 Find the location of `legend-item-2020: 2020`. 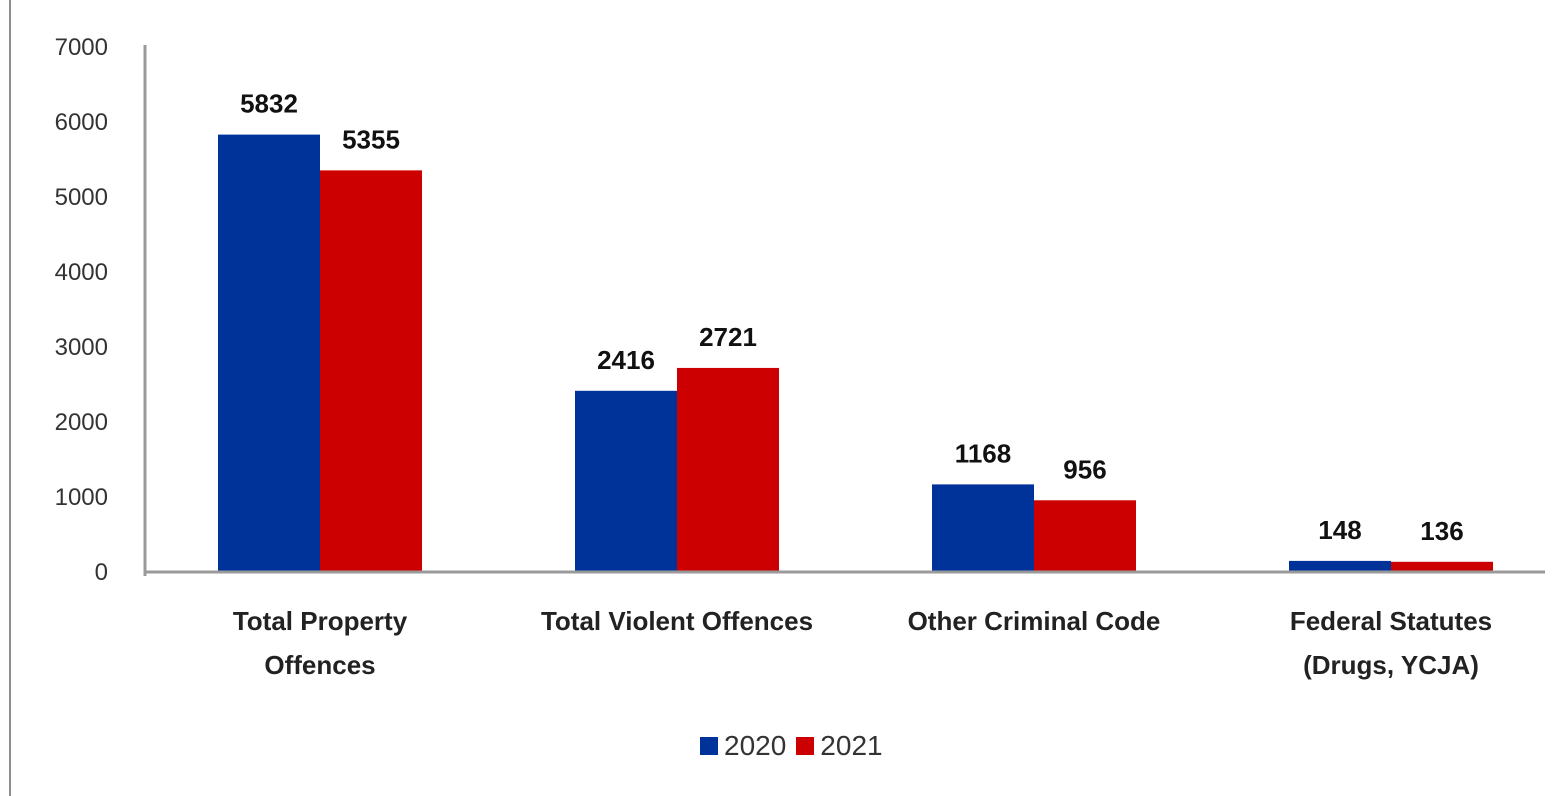

legend-item-2020: 2020 is located at coordinates (743, 746).